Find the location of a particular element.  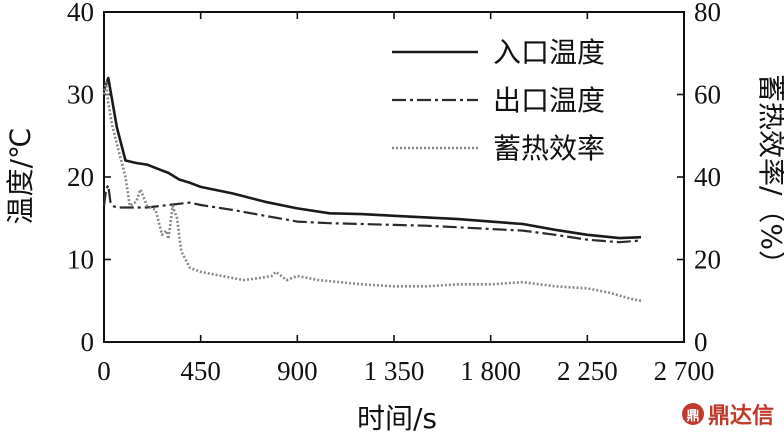

legend-label-1: 入口温度 is located at coordinates (549, 52).